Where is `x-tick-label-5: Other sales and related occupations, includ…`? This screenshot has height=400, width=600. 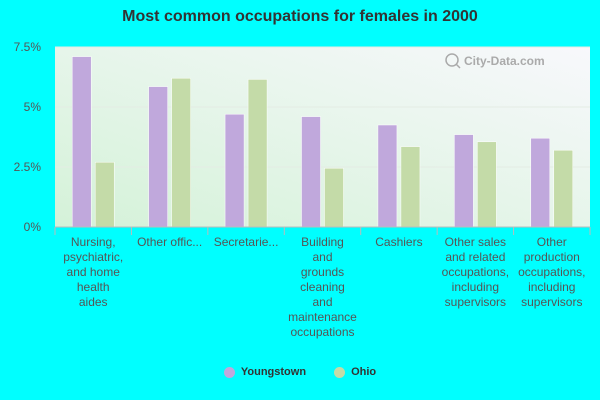
x-tick-label-5: Other sales and related occupations, includ… is located at coordinates (475, 272).